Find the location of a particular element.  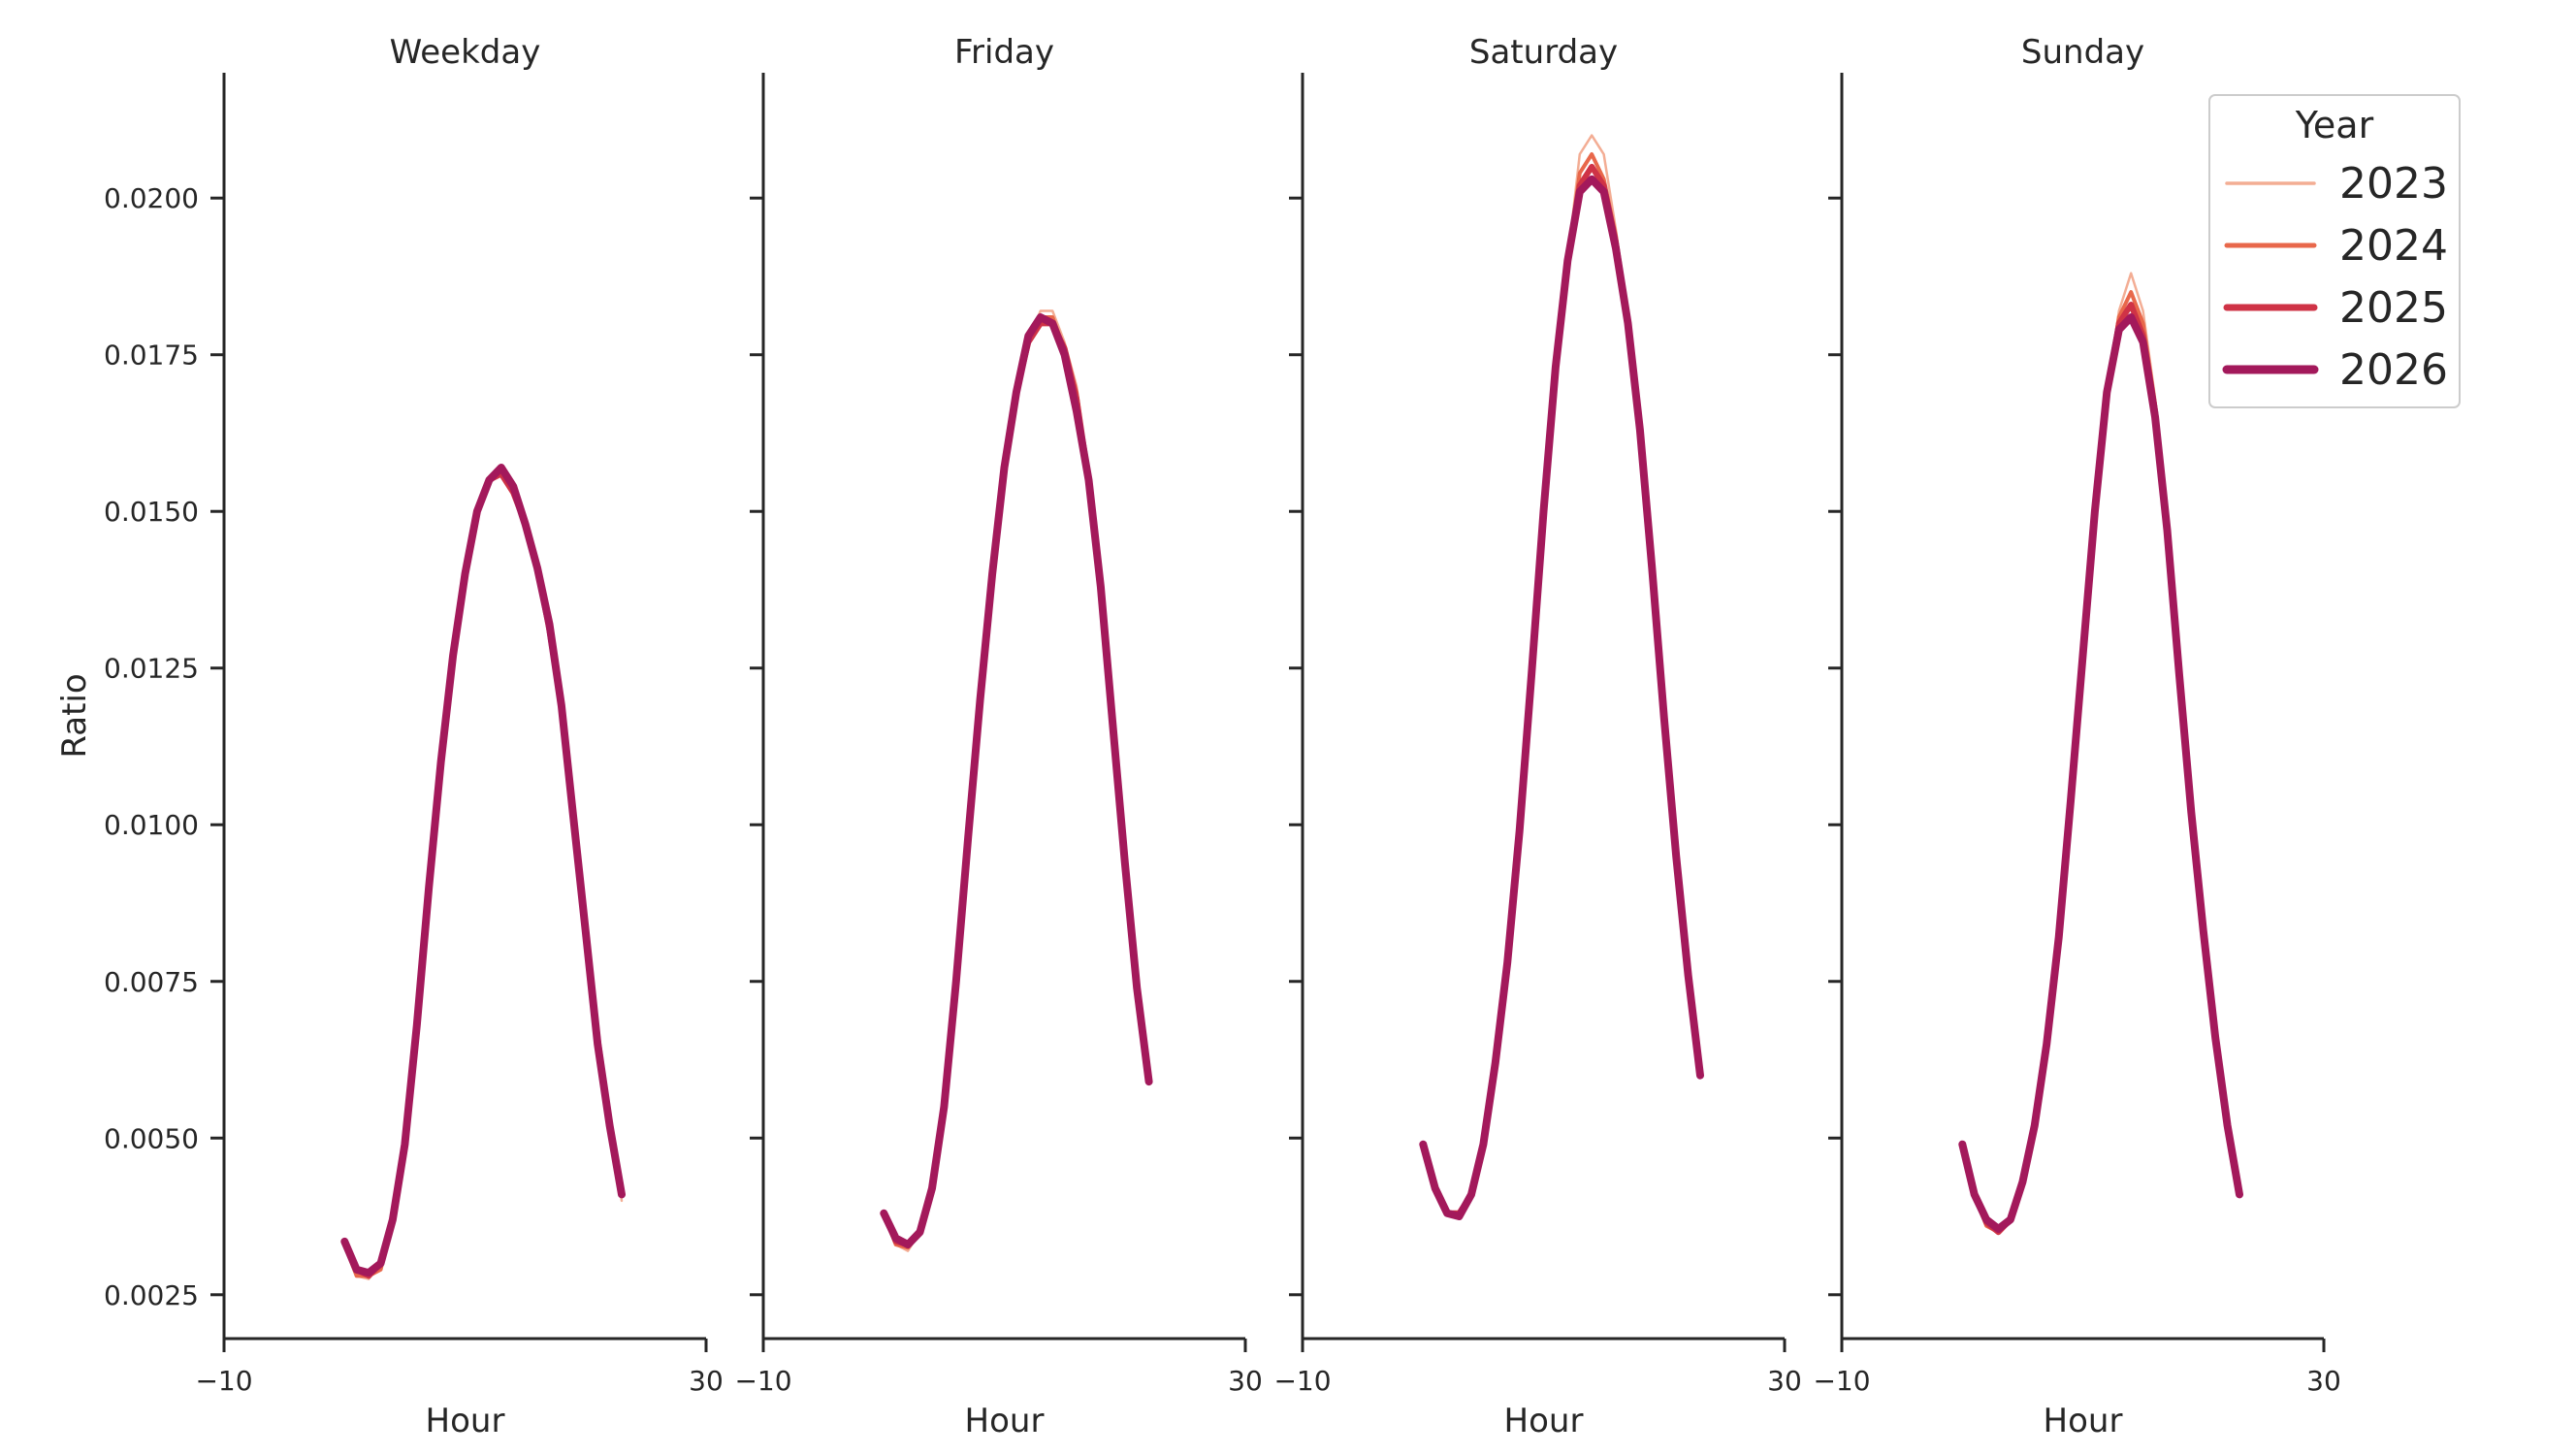

y-tick-label: 0.0125 is located at coordinates (151, 669).